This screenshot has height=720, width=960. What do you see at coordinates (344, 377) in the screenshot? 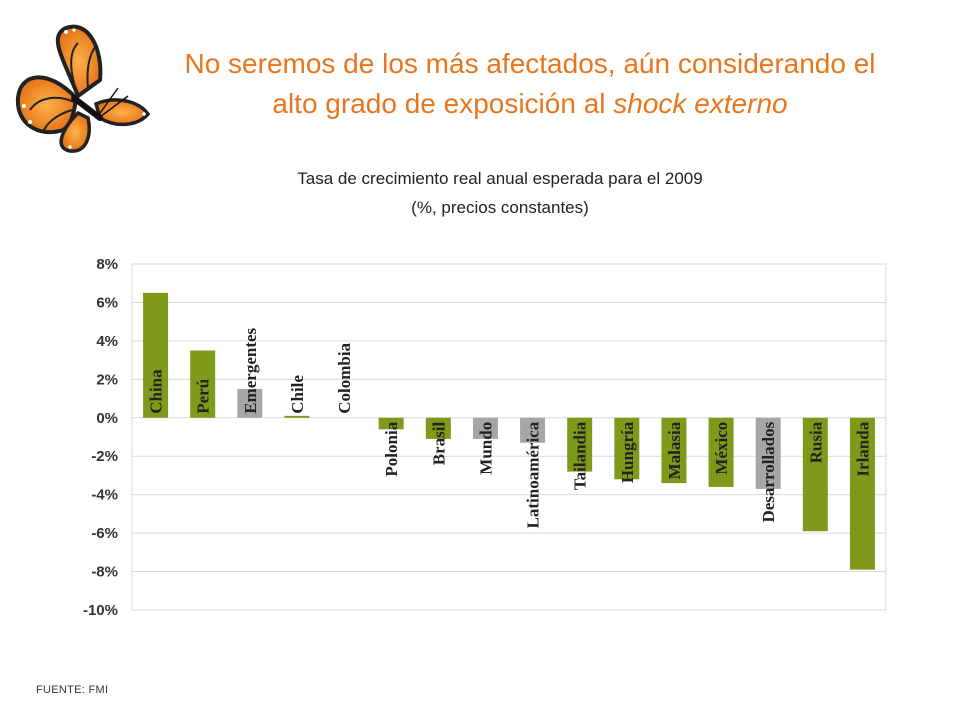
I see `bar-category-label: Colombia` at bounding box center [344, 377].